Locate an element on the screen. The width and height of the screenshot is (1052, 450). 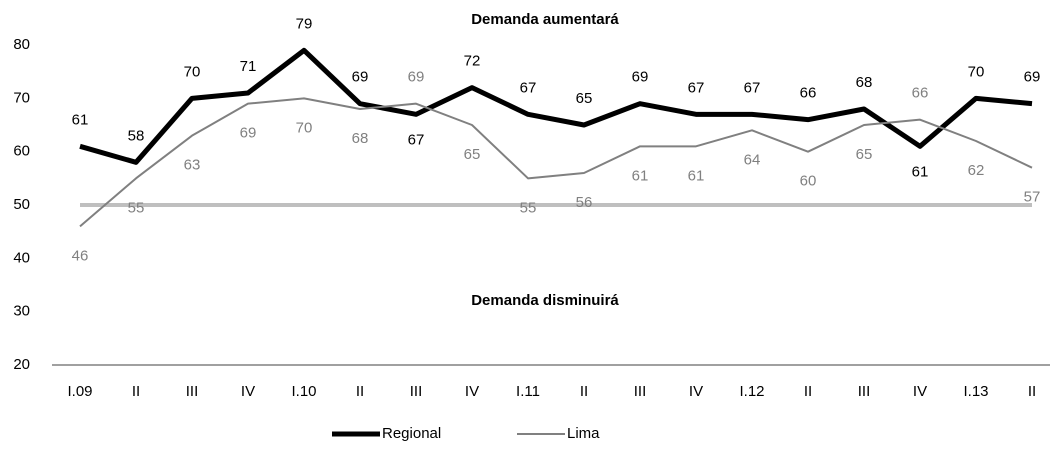
legend-label: Regional is located at coordinates (411, 433).